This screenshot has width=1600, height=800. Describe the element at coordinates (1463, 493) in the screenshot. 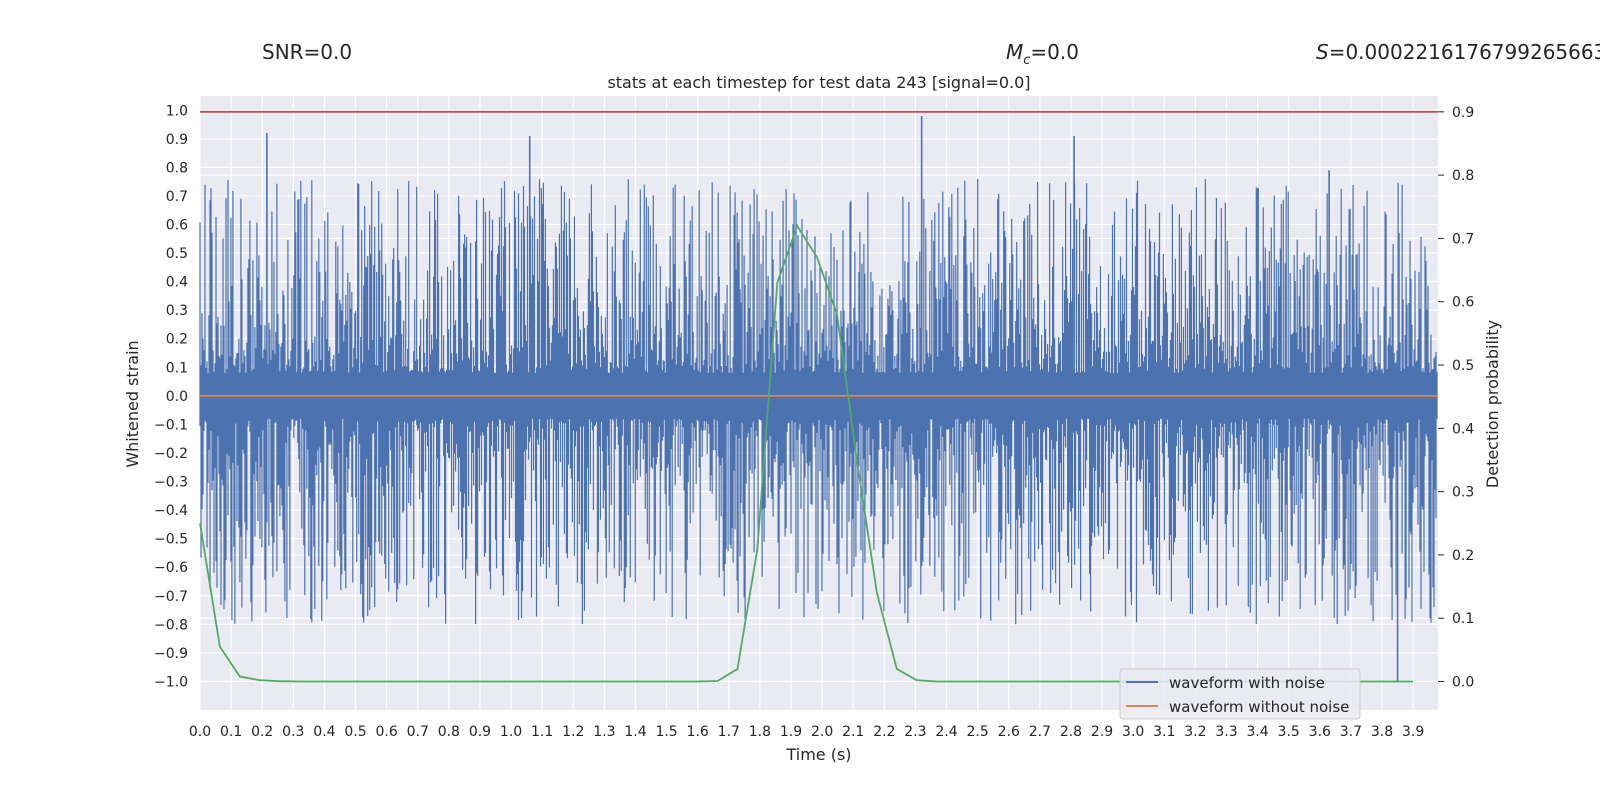

I see `y2-tick-label: 0.3` at that location.